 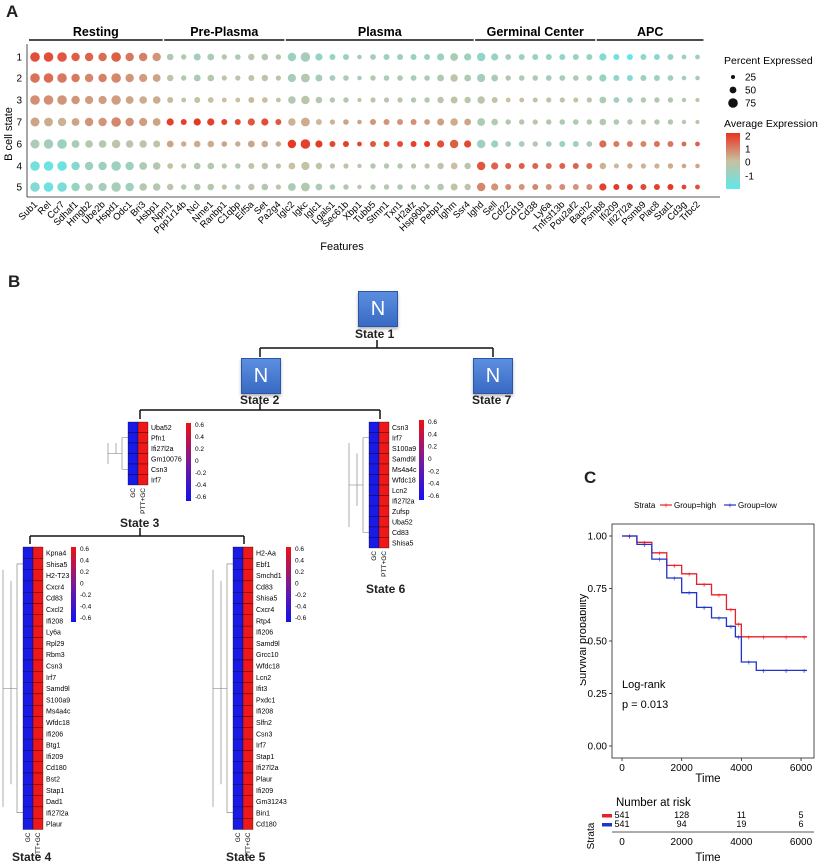 What do you see at coordinates (261, 376) in the screenshot?
I see `node-state-2: N` at bounding box center [261, 376].